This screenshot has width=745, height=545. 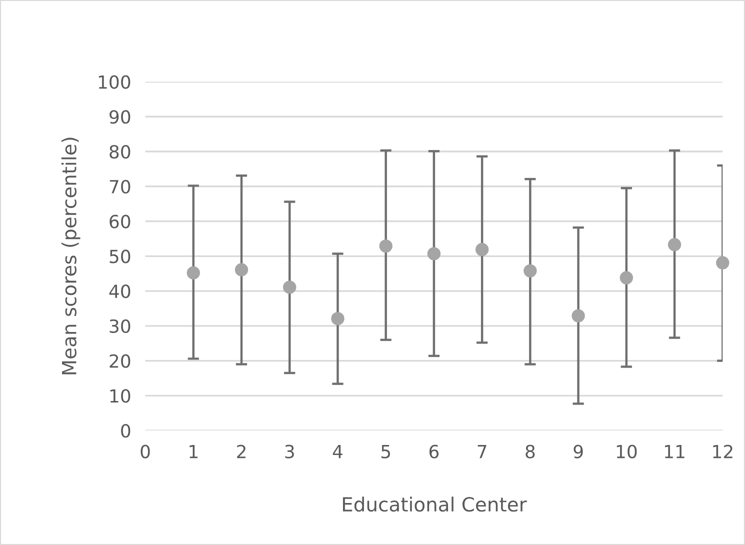 I want to click on y-tick-label: 60, so click(x=120, y=221).